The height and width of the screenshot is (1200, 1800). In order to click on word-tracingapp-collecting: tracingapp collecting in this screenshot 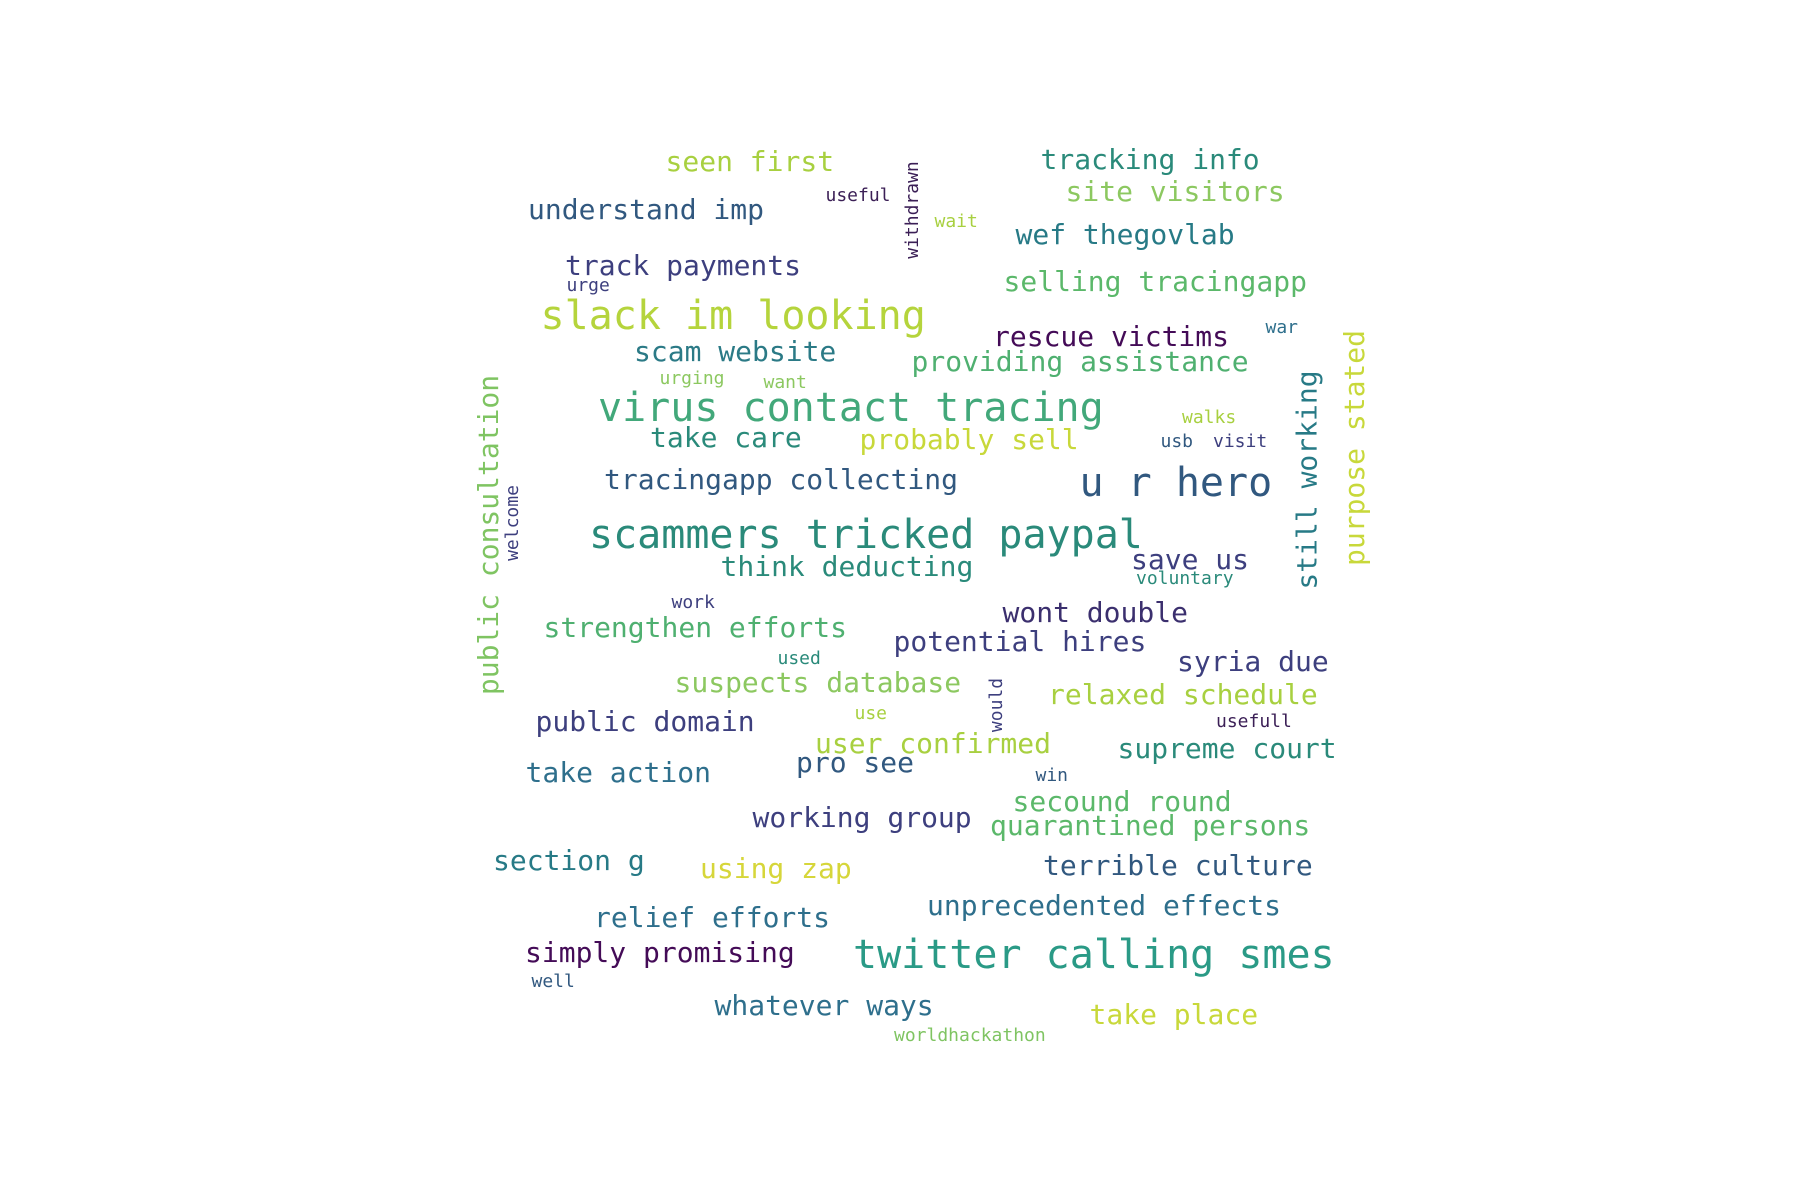, I will do `click(781, 479)`.